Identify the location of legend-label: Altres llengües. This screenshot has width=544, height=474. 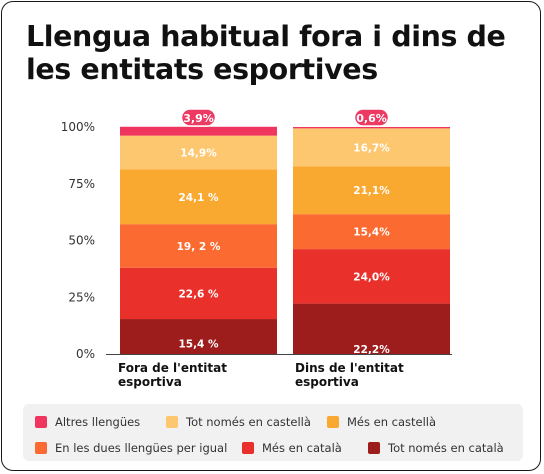
(98, 422).